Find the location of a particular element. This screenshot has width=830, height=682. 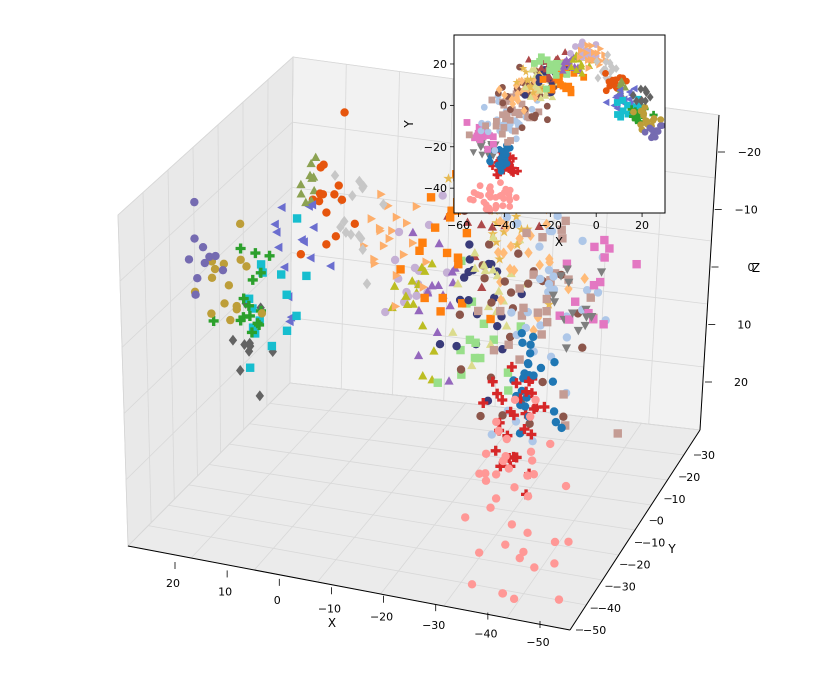

z-tick-label: −20 is located at coordinates (749, 152).